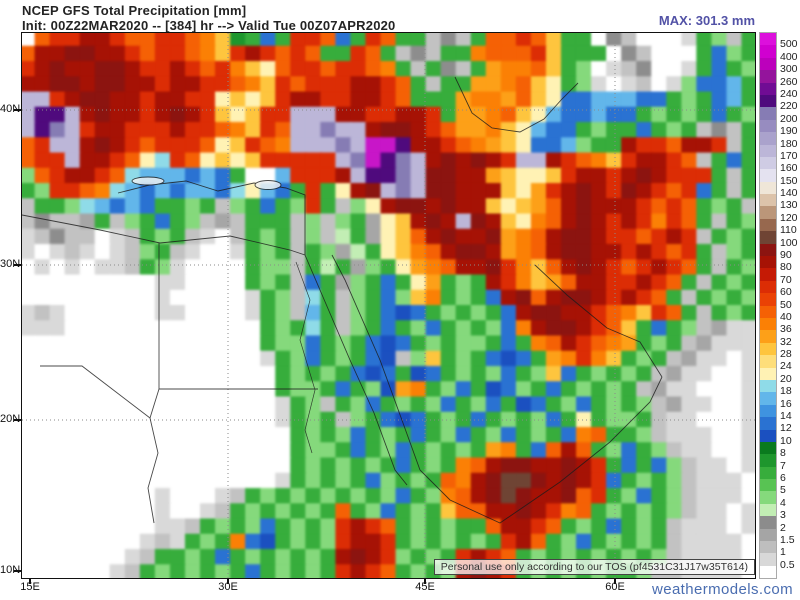 This screenshot has height=600, width=800. Describe the element at coordinates (788, 230) in the screenshot. I see `legend-value-label: 110` at that location.